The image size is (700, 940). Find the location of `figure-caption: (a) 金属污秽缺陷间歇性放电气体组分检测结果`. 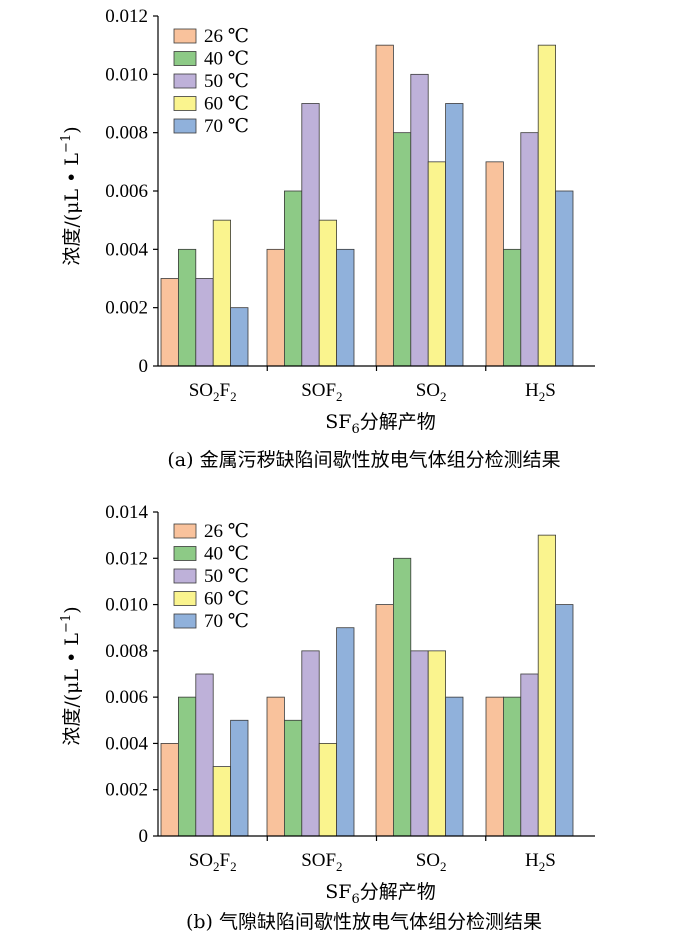

figure-caption: (a) 金属污秽缺陷间歇性放电气体组分检测结果 is located at coordinates (363, 460).